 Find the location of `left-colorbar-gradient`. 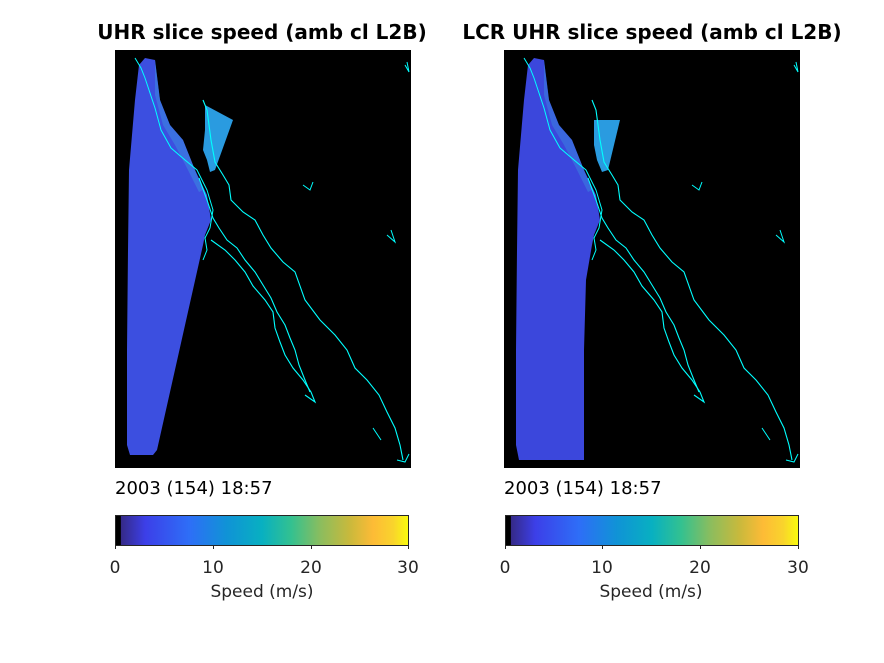

left-colorbar-gradient is located at coordinates (262, 530).